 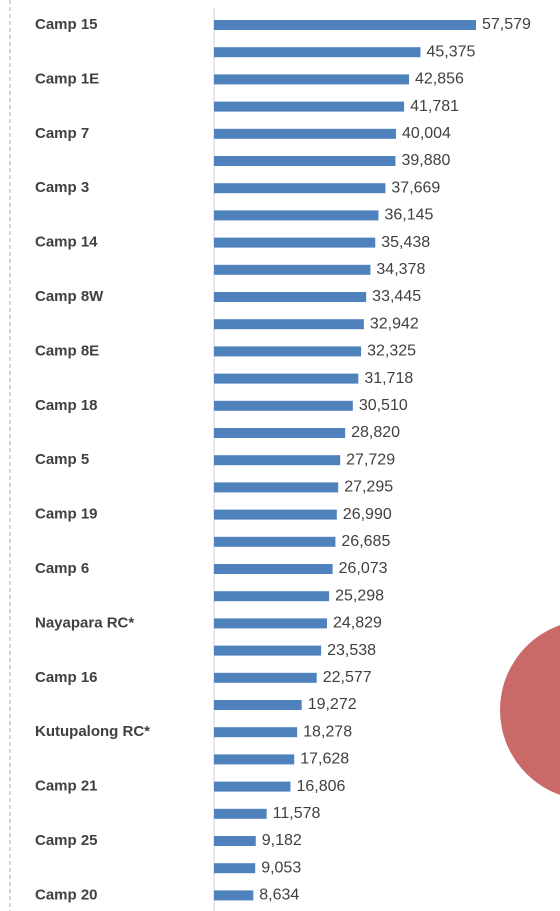 I want to click on value-label: 30,510, so click(x=383, y=405).